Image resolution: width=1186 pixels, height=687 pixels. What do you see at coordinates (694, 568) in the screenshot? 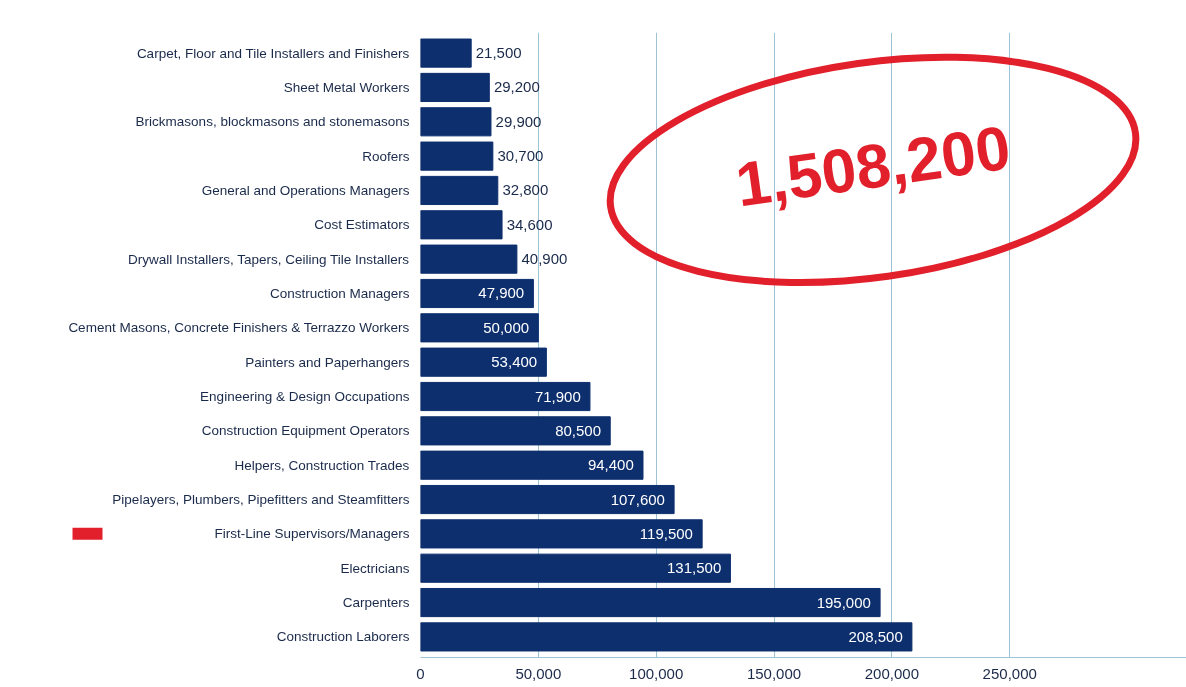
I see `data-label: 131,500` at bounding box center [694, 568].